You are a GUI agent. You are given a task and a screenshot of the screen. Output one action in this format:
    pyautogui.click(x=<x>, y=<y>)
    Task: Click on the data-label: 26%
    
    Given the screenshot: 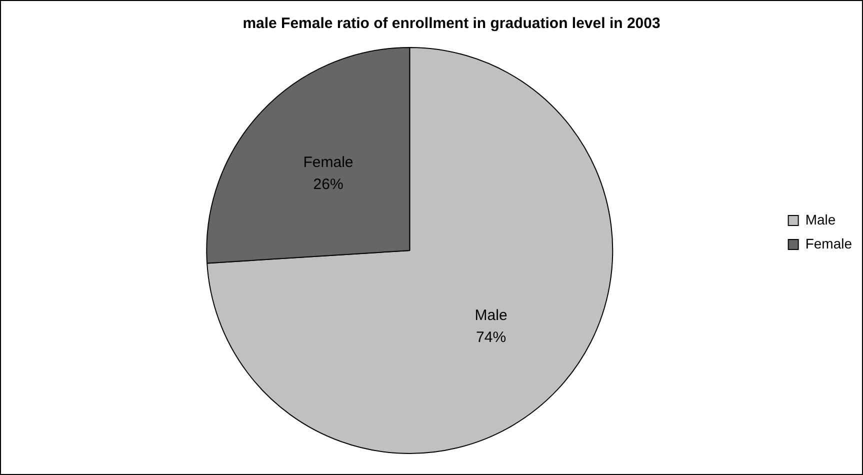 What is the action you would take?
    pyautogui.click(x=328, y=185)
    